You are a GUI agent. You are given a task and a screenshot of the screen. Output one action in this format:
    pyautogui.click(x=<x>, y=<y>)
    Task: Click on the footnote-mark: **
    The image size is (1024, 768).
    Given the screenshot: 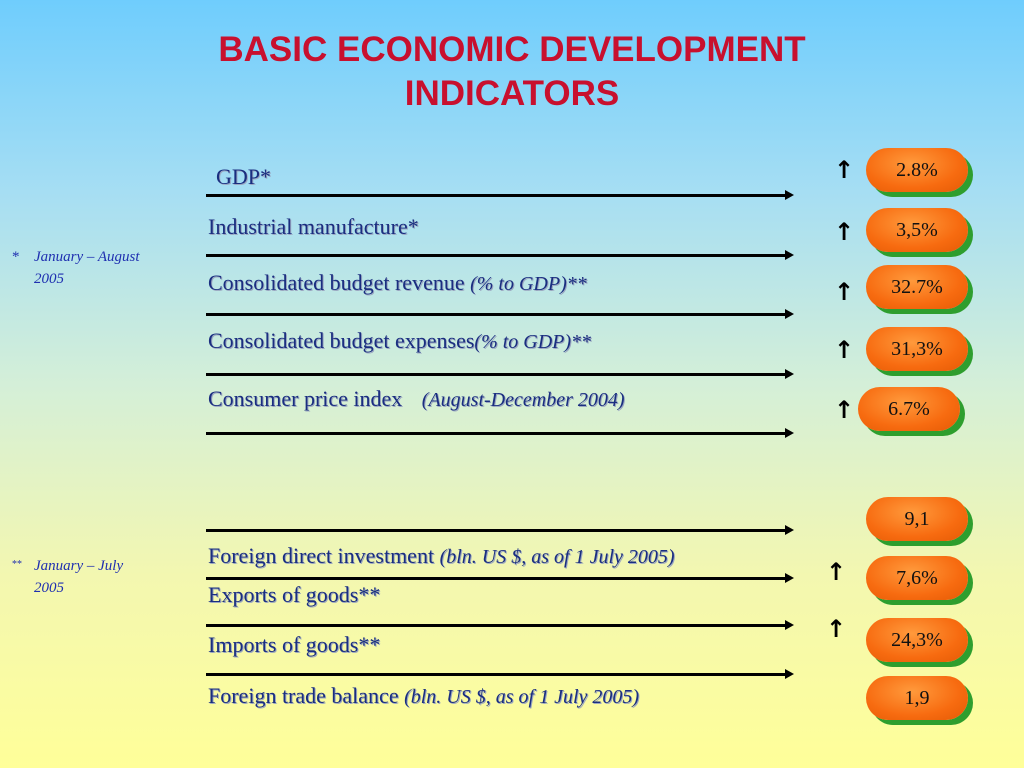 What is the action you would take?
    pyautogui.click(x=17, y=564)
    